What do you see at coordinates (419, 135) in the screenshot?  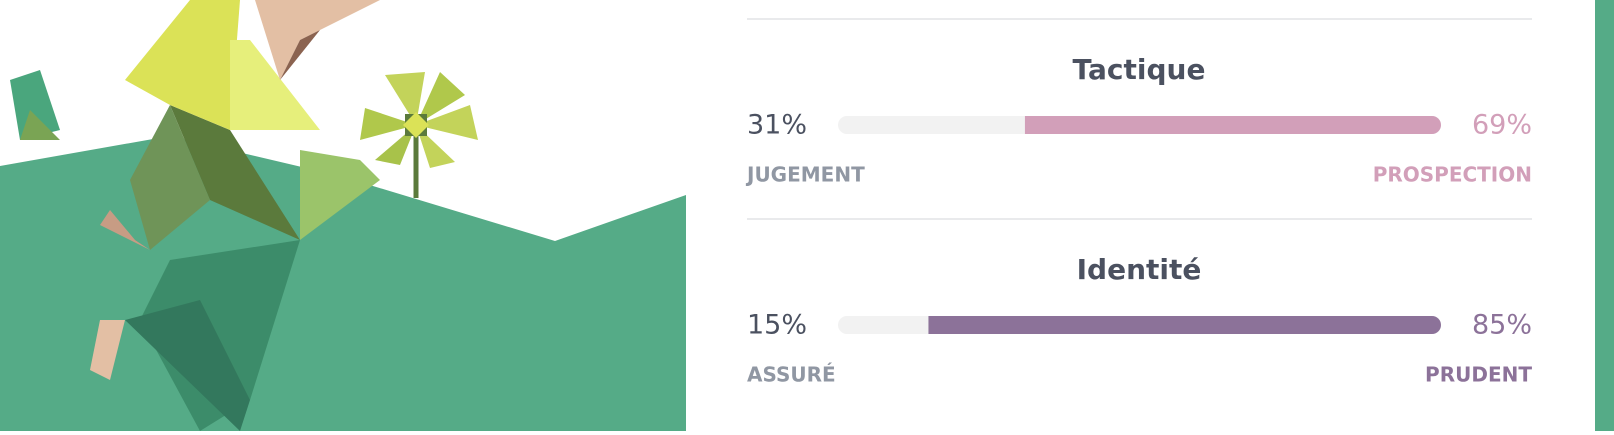 I see `flower` at bounding box center [419, 135].